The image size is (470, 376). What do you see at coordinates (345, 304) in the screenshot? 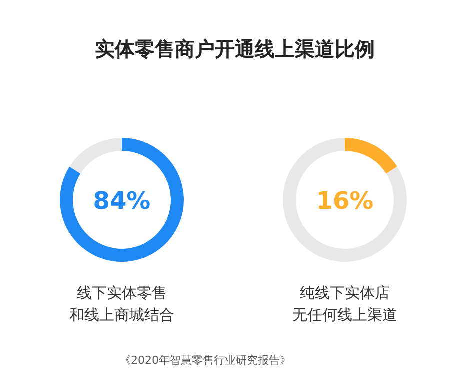
I see `text: 纯线下实体店无任何线上渠道` at bounding box center [345, 304].